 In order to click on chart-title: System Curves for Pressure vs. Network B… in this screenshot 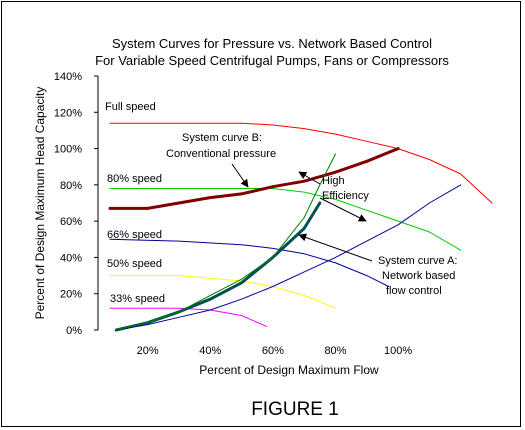, I will do `click(272, 43)`.